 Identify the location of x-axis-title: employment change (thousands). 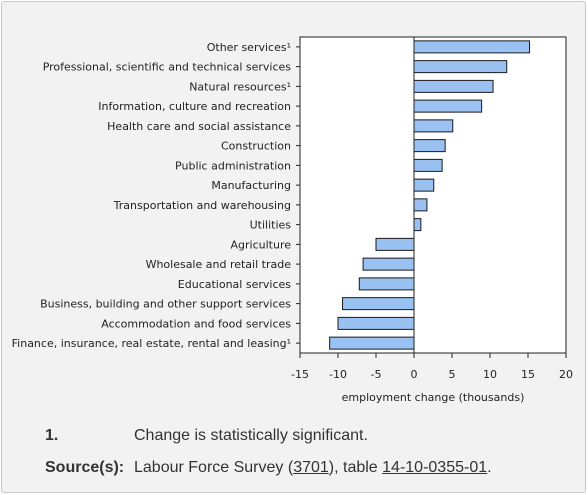
(433, 397).